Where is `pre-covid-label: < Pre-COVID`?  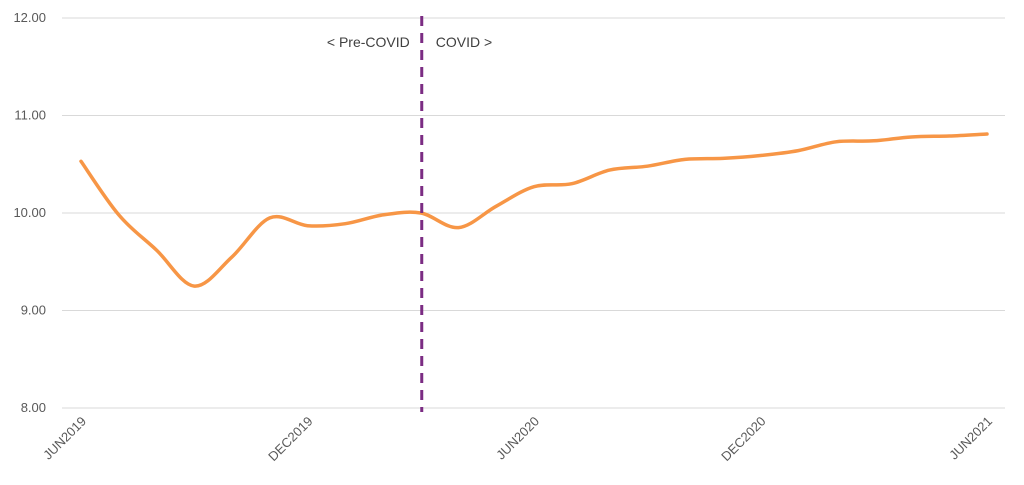 pre-covid-label: < Pre-COVID is located at coordinates (368, 42).